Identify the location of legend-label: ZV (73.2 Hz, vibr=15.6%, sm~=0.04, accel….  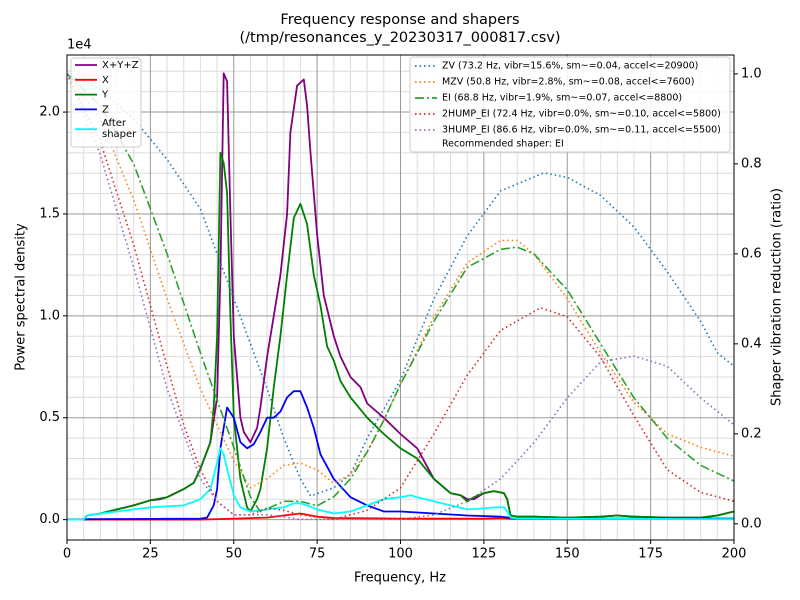
(570, 66).